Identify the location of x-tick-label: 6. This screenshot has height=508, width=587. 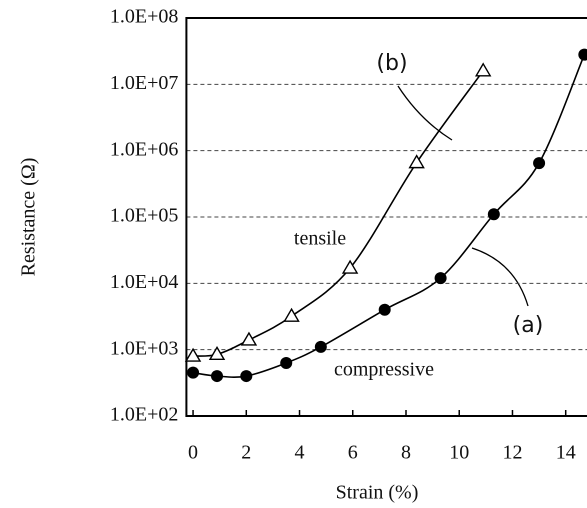
(353, 453).